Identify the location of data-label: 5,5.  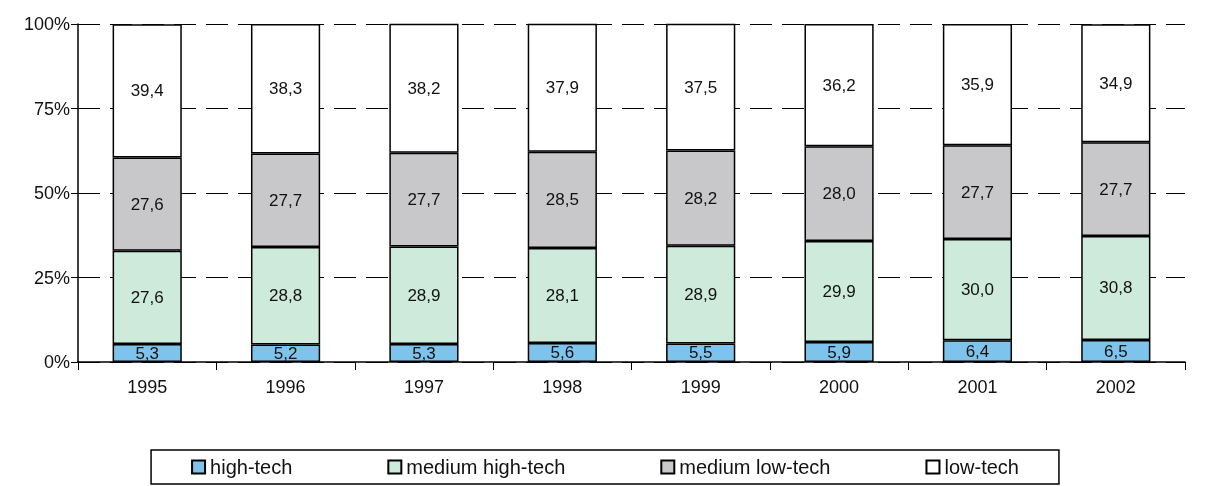
(700, 353).